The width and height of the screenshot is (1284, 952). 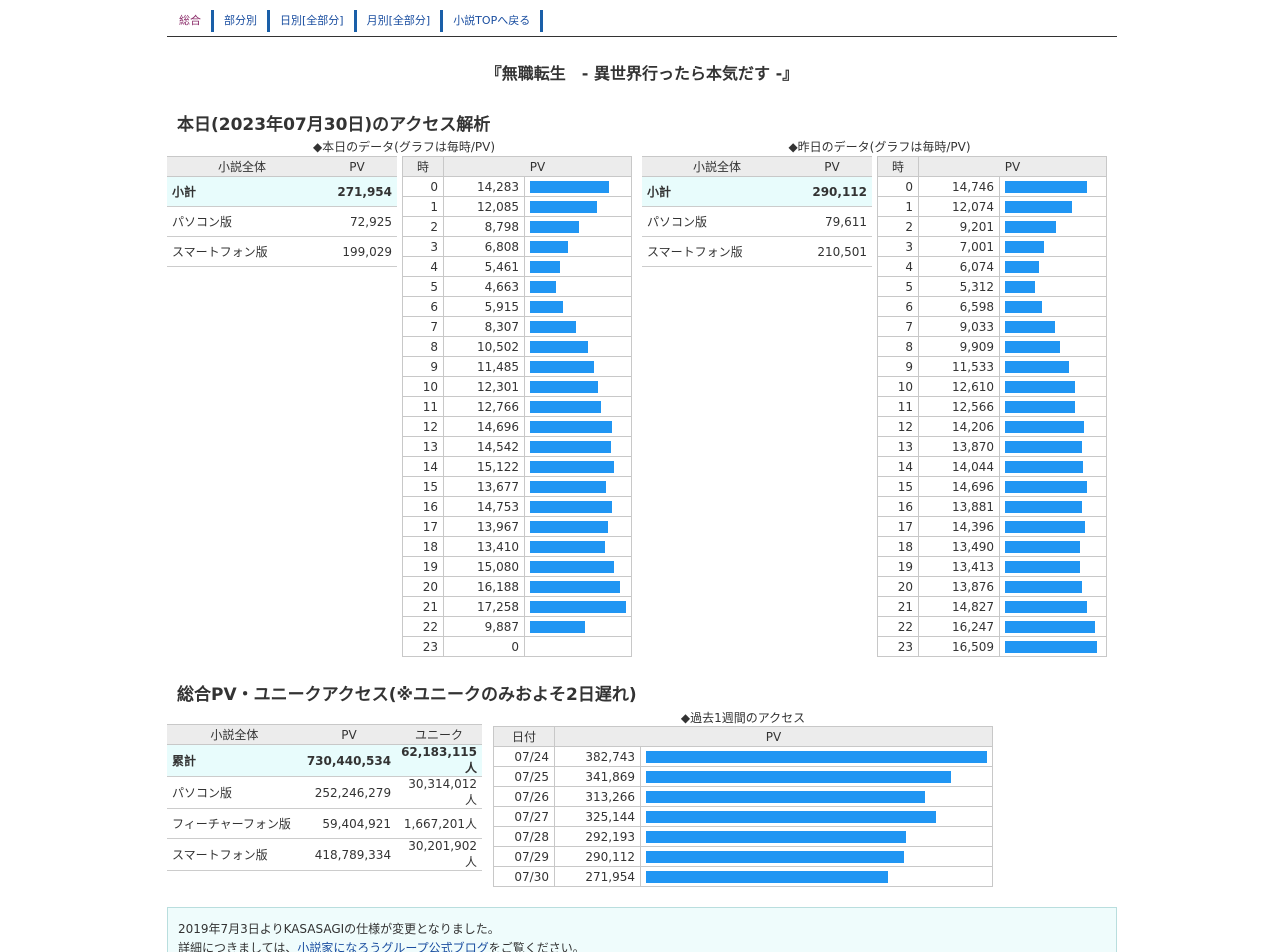 I want to click on table-row: 19 15,080, so click(x=517, y=566).